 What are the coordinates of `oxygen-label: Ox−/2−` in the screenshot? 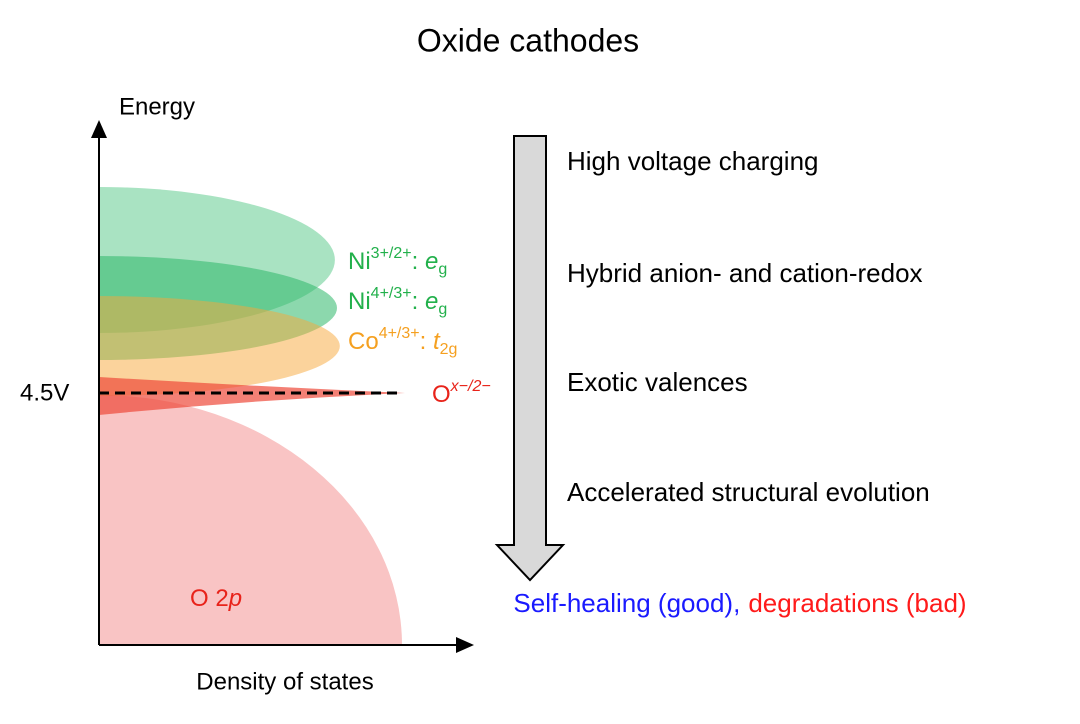 It's located at (461, 393).